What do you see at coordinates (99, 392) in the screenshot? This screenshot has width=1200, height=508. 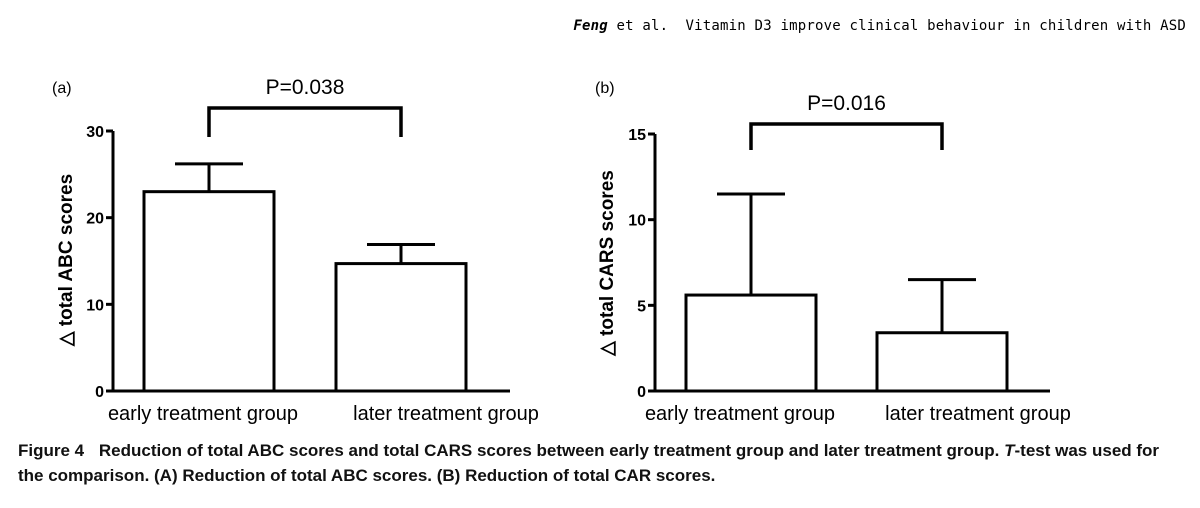 I see `panel-a-y-tick-label: 0` at bounding box center [99, 392].